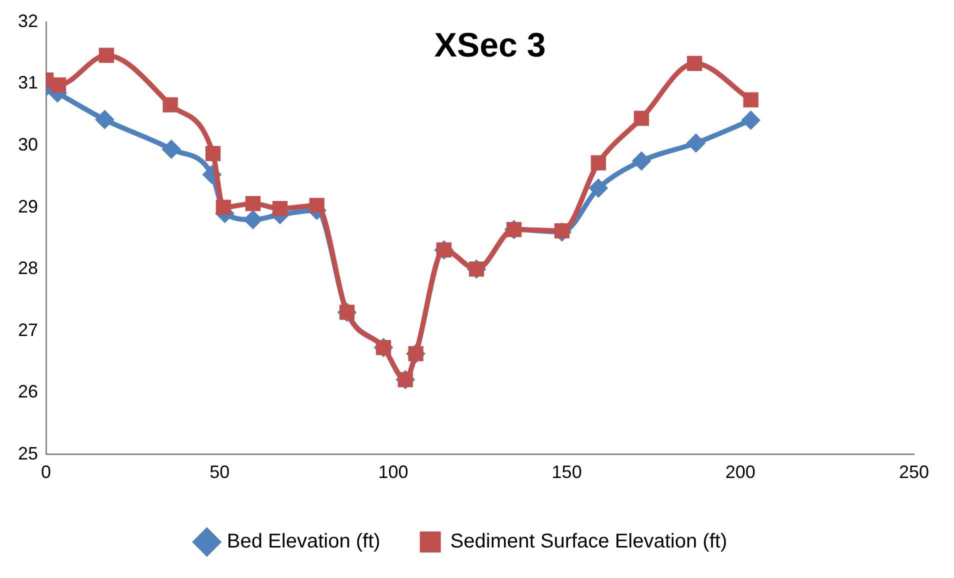  What do you see at coordinates (914, 472) in the screenshot?
I see `x-tick-label: 250` at bounding box center [914, 472].